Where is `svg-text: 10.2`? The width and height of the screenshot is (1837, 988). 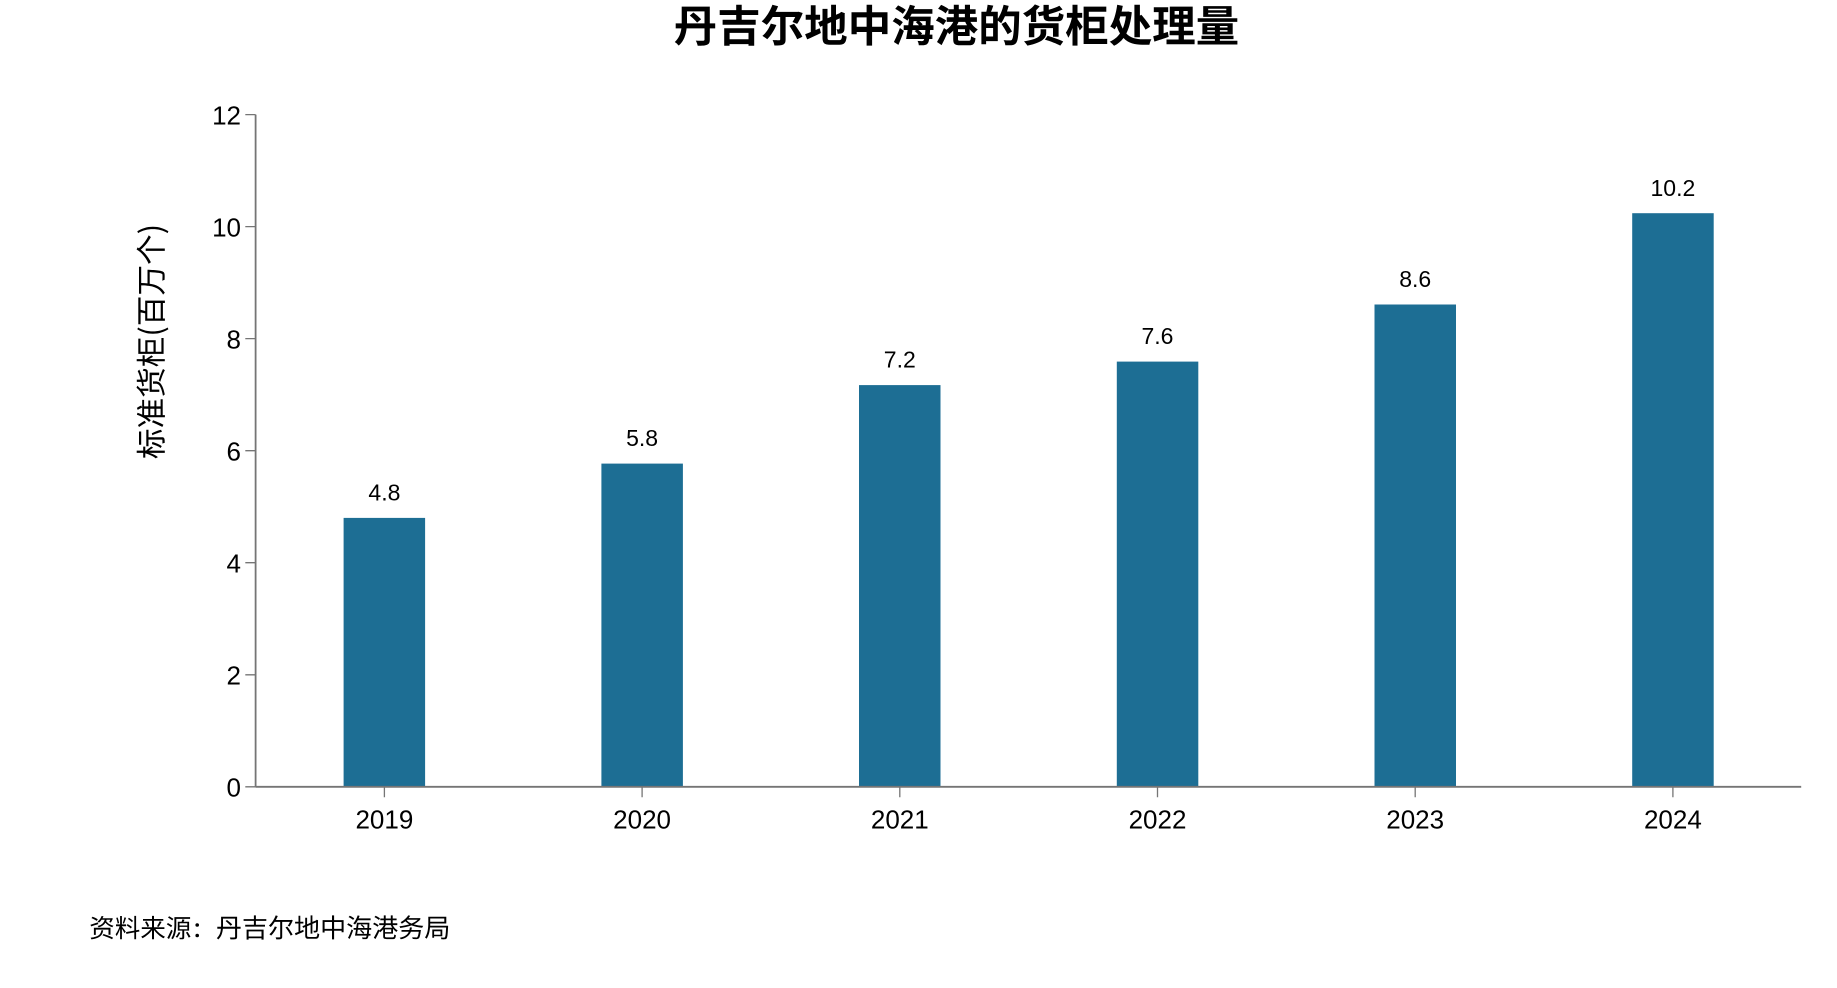
svg-text: 10.2 is located at coordinates (1673, 188).